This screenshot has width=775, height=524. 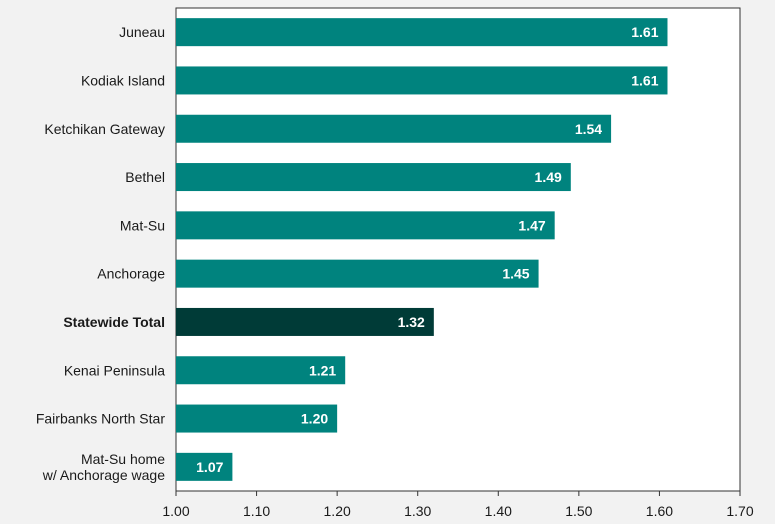 What do you see at coordinates (322, 370) in the screenshot?
I see `value-label-7: 1.21` at bounding box center [322, 370].